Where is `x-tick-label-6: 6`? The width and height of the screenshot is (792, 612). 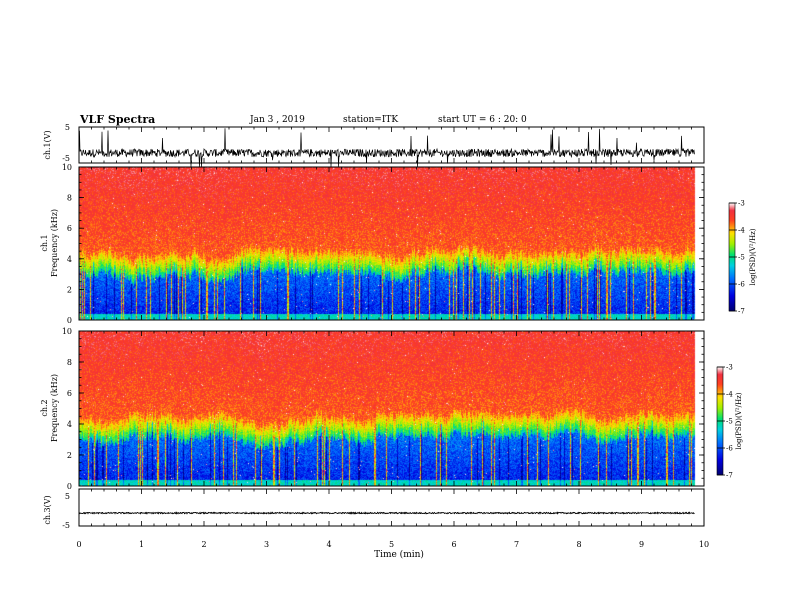
x-tick-label-6: 6 is located at coordinates (453, 544).